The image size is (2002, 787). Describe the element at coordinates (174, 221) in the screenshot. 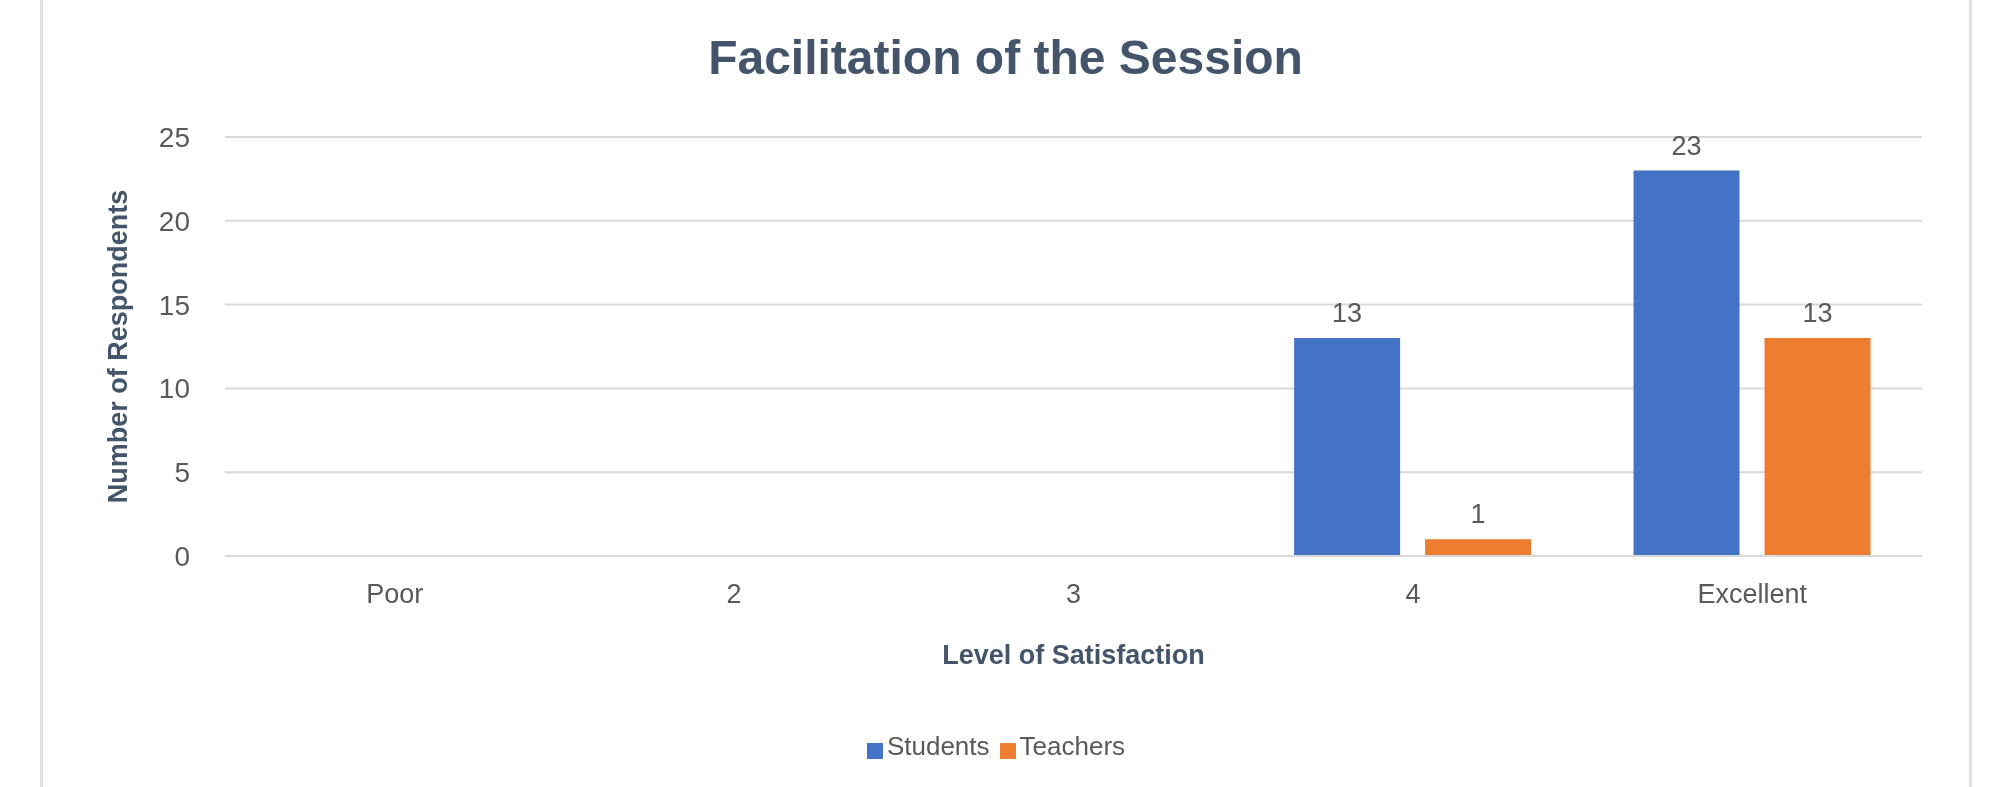

I see `y-tick-label: 20` at that location.